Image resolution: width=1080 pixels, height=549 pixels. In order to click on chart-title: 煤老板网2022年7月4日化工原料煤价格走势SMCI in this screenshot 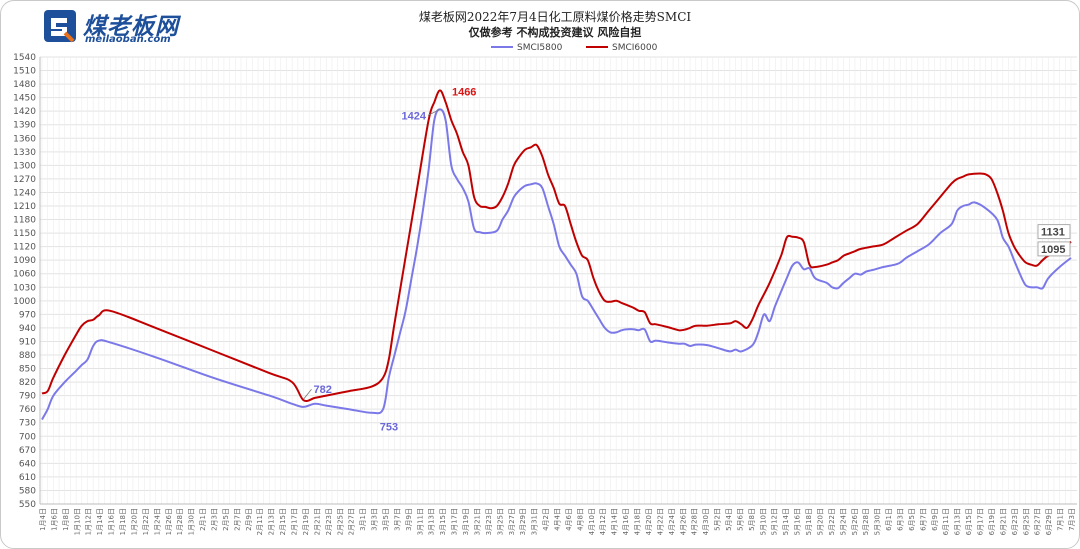, I will do `click(555, 16)`.